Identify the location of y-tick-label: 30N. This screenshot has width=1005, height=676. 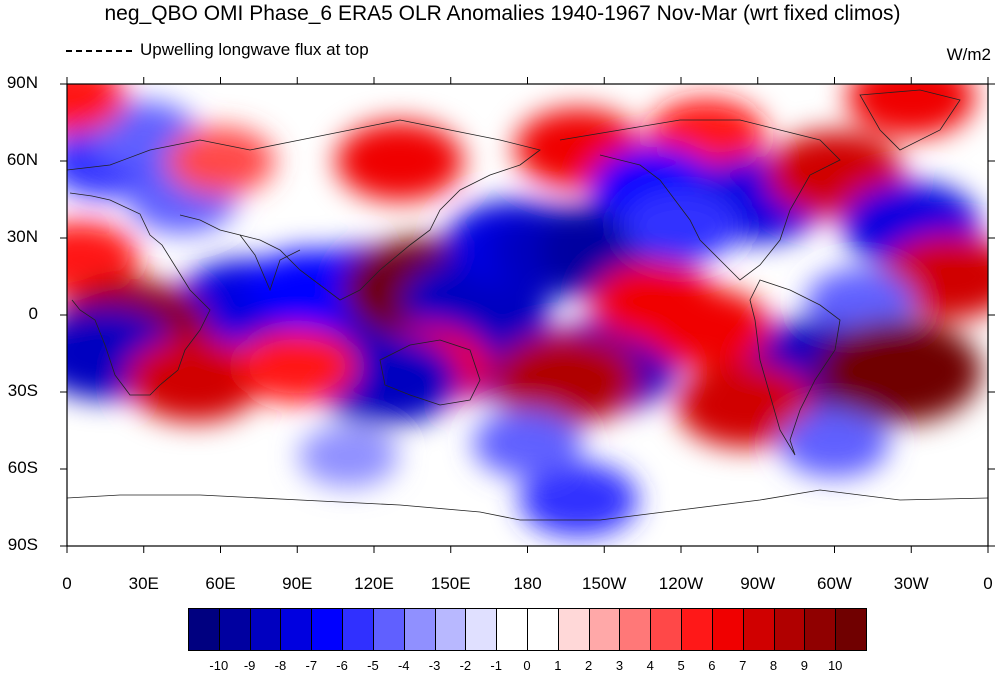
(22, 236).